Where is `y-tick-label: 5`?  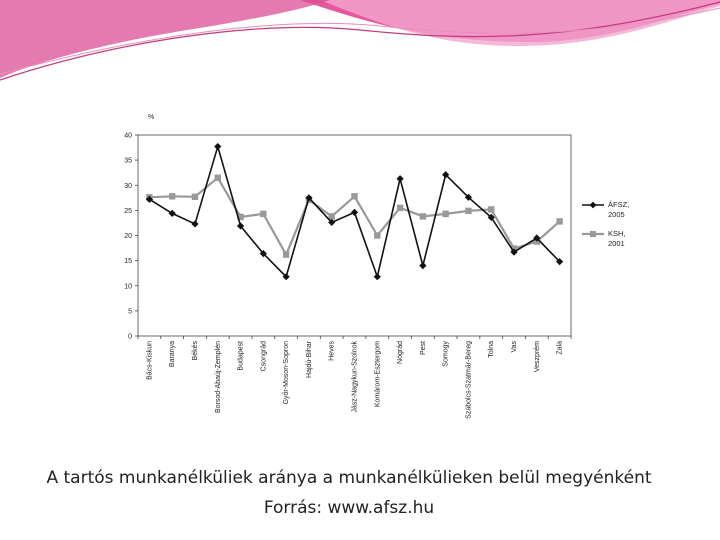
y-tick-label: 5 is located at coordinates (130, 311).